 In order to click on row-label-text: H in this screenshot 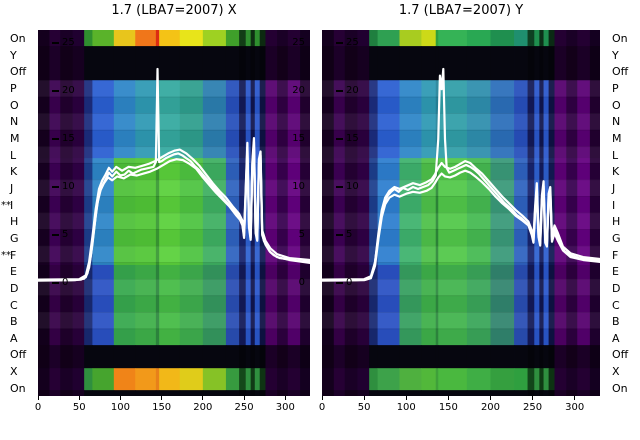, I will do `click(616, 222)`.